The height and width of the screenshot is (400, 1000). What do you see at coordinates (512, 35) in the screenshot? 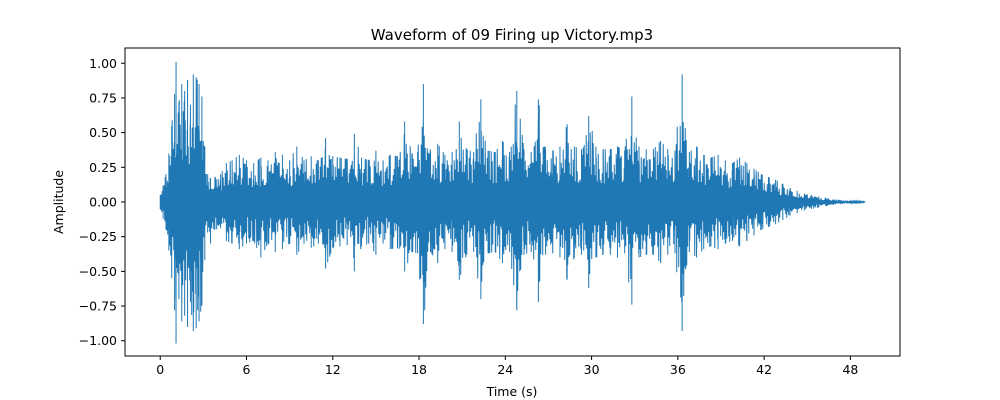
I see `chart-title: Waveform of 09 Firing up Victory.mp3` at bounding box center [512, 35].